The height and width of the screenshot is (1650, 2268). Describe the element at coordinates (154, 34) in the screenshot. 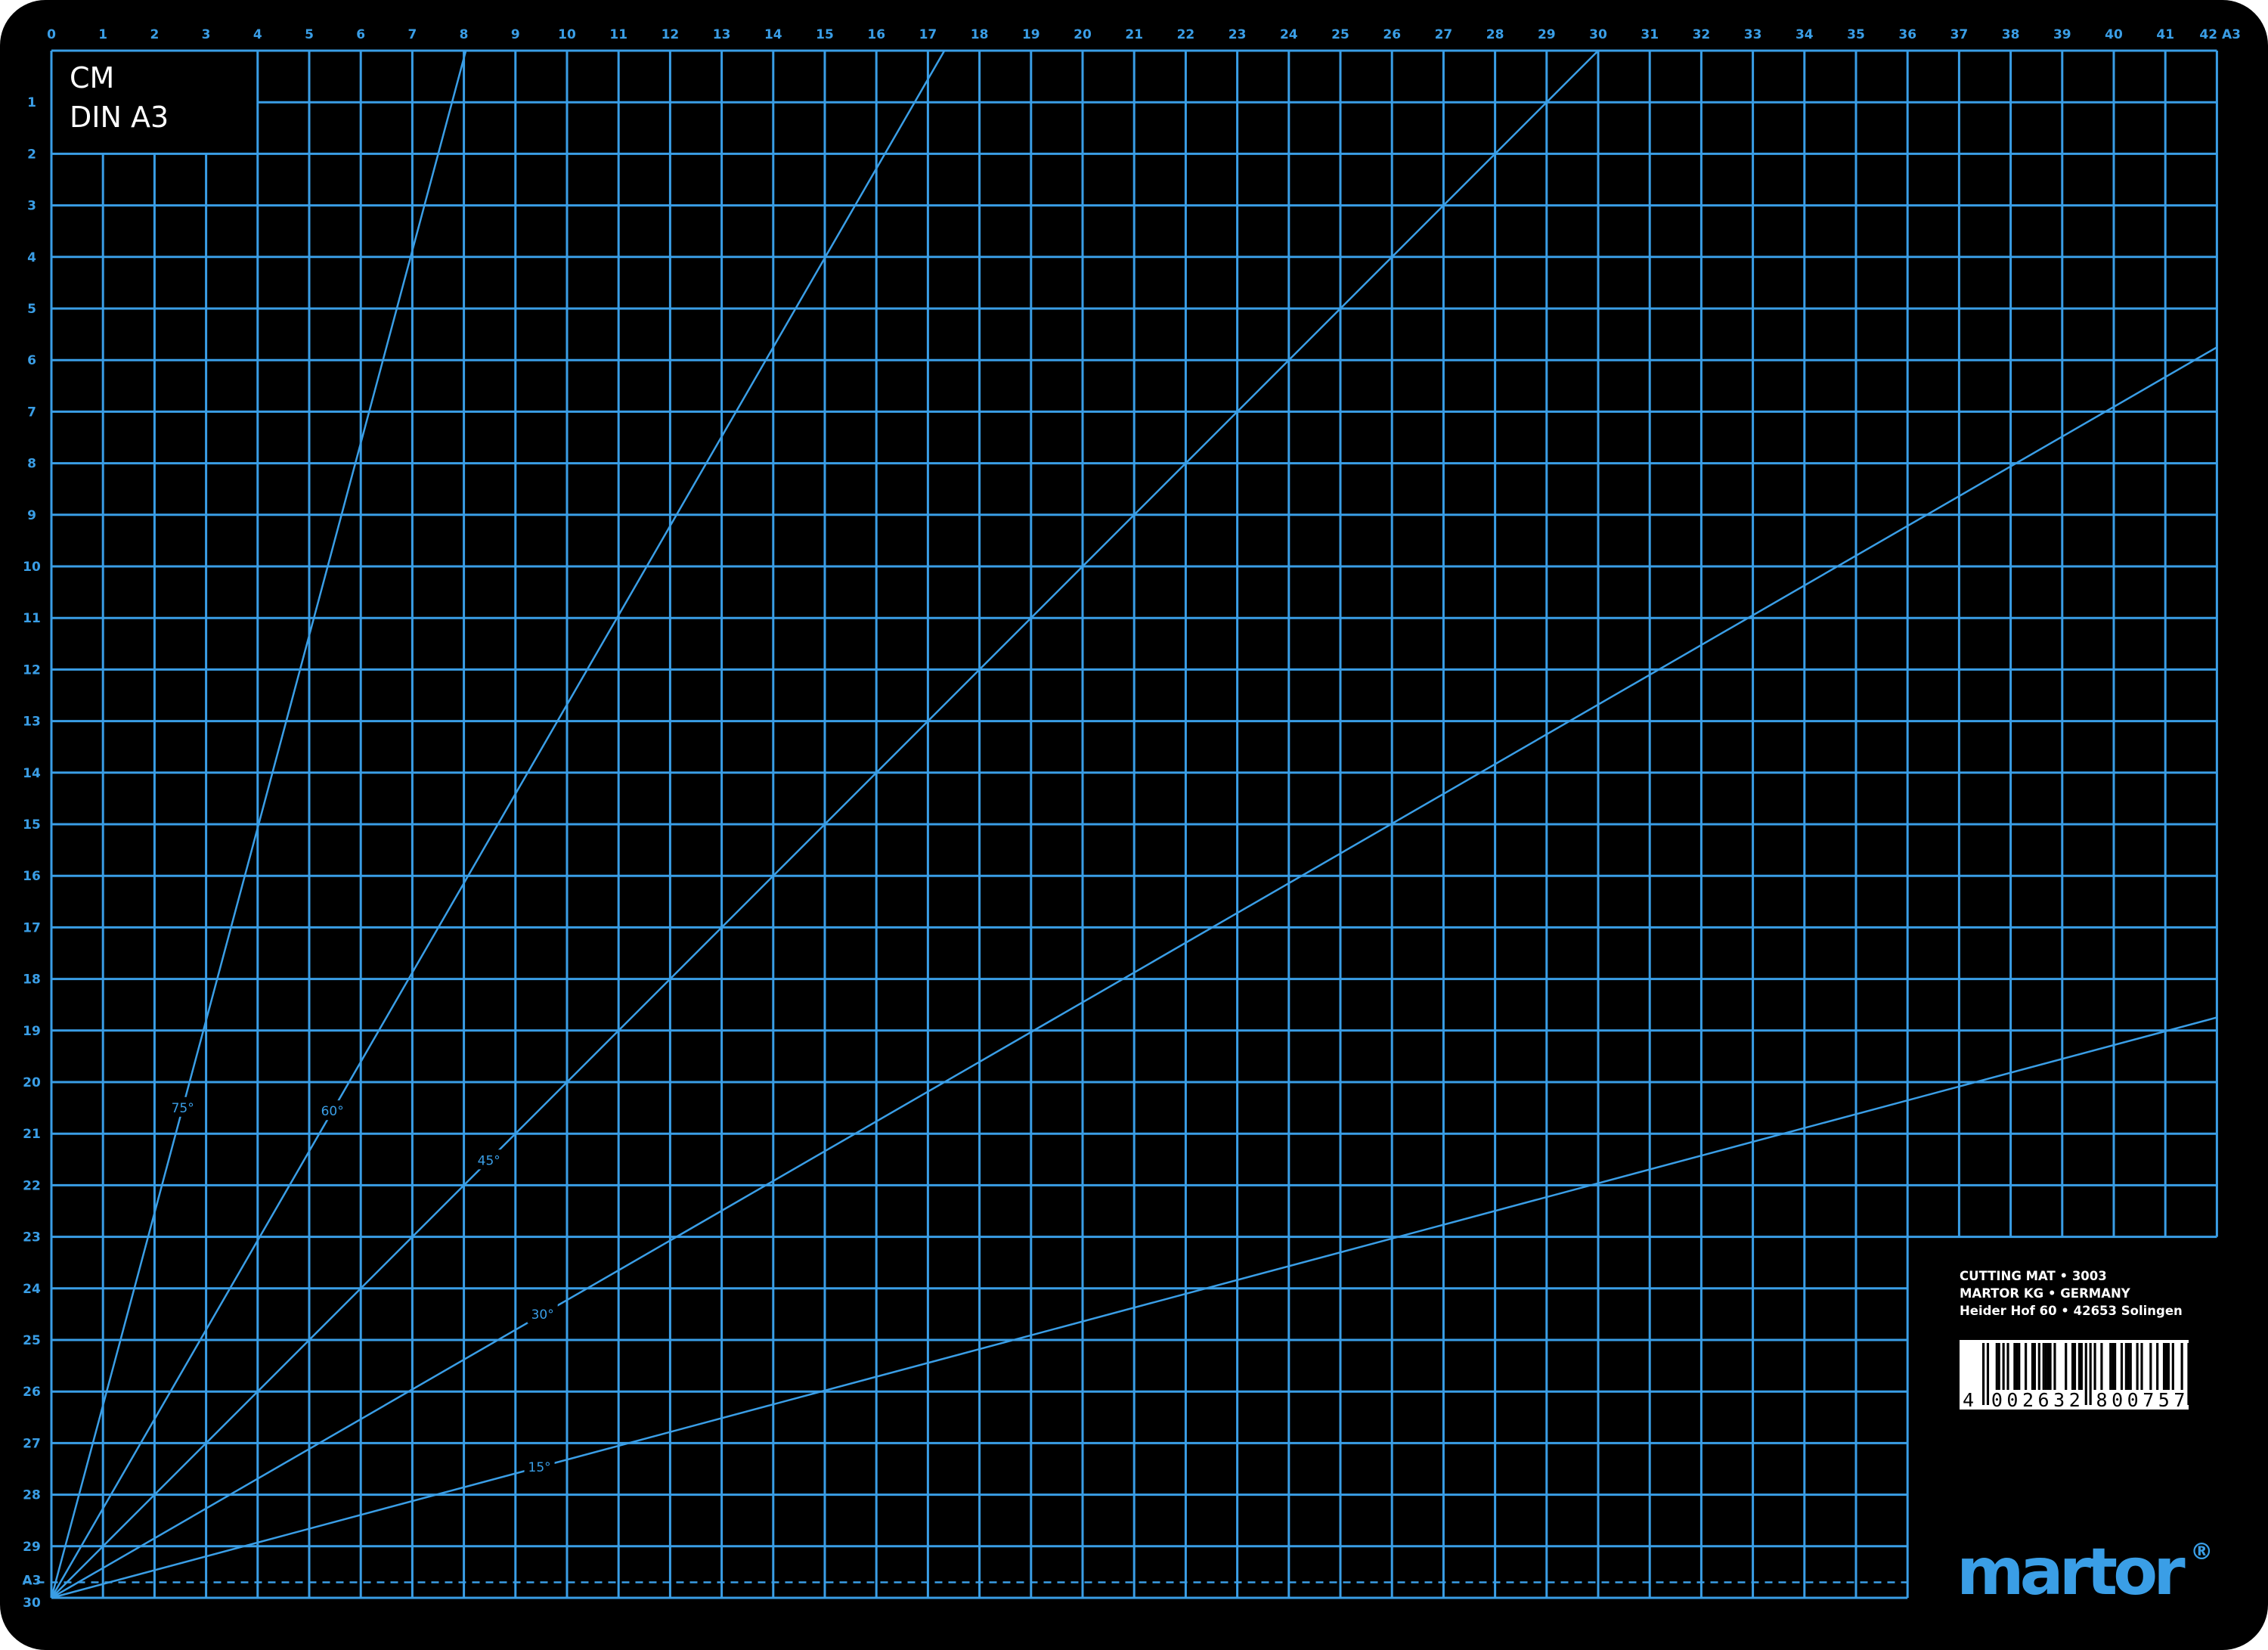

I see `top-ruler-label: 2` at that location.